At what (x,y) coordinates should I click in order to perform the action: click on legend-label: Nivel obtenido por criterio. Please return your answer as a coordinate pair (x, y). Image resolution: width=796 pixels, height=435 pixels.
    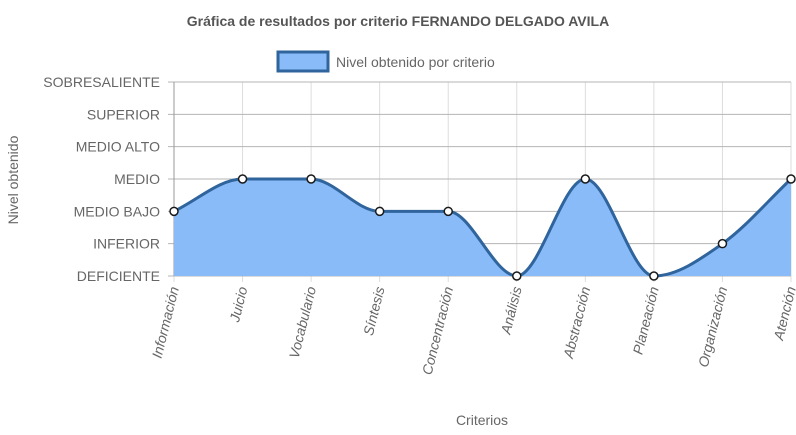
    Looking at the image, I should click on (415, 62).